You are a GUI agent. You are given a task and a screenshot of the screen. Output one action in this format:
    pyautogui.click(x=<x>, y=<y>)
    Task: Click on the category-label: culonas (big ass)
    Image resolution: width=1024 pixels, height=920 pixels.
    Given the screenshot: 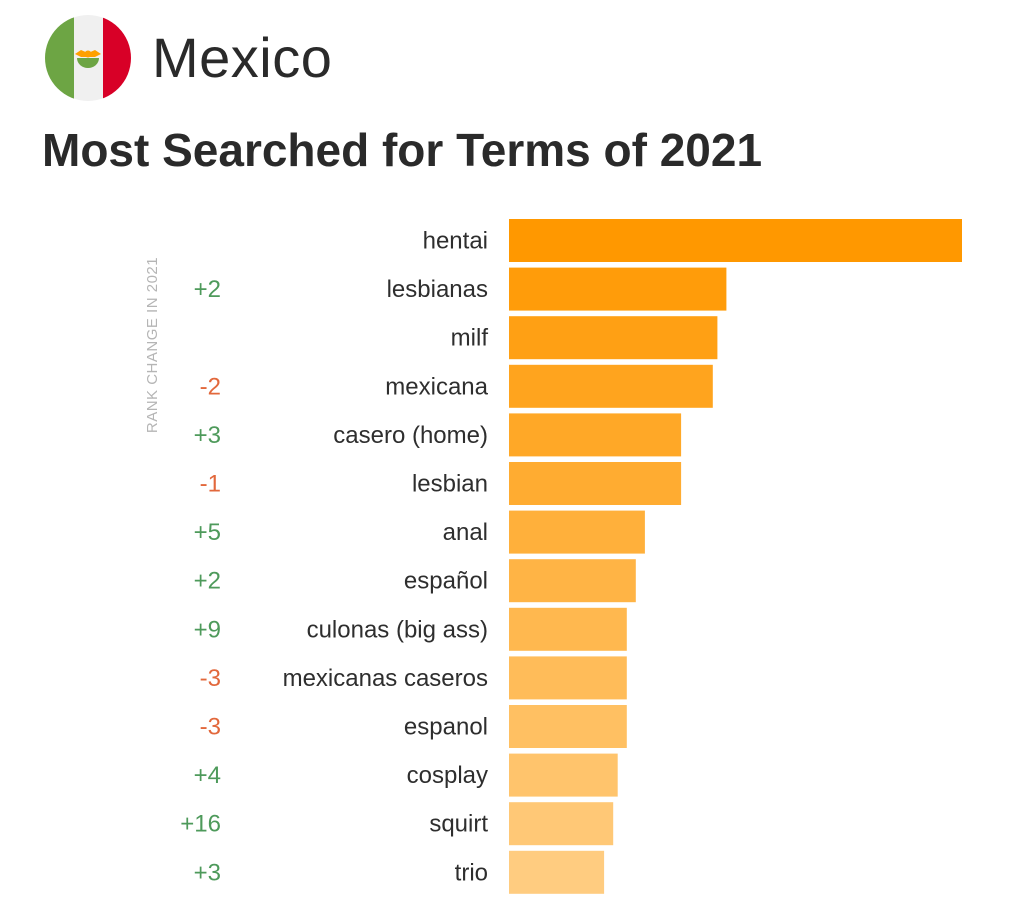 What is the action you would take?
    pyautogui.click(x=397, y=629)
    